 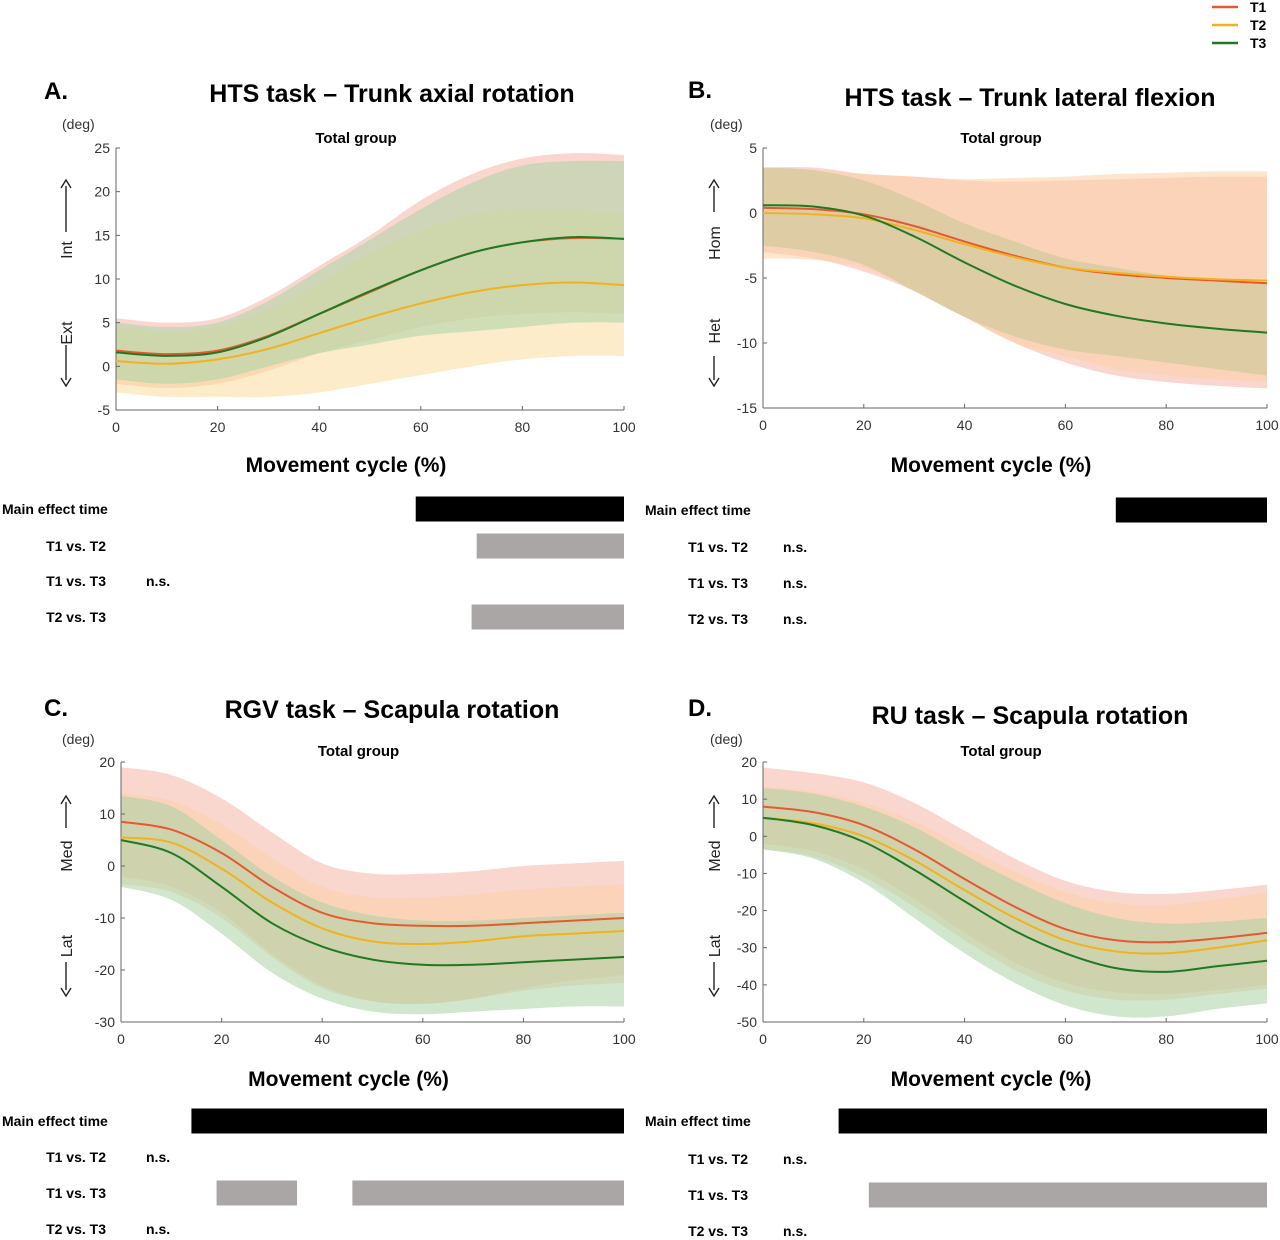 What do you see at coordinates (102, 235) in the screenshot?
I see `y-tick-label: 15` at bounding box center [102, 235].